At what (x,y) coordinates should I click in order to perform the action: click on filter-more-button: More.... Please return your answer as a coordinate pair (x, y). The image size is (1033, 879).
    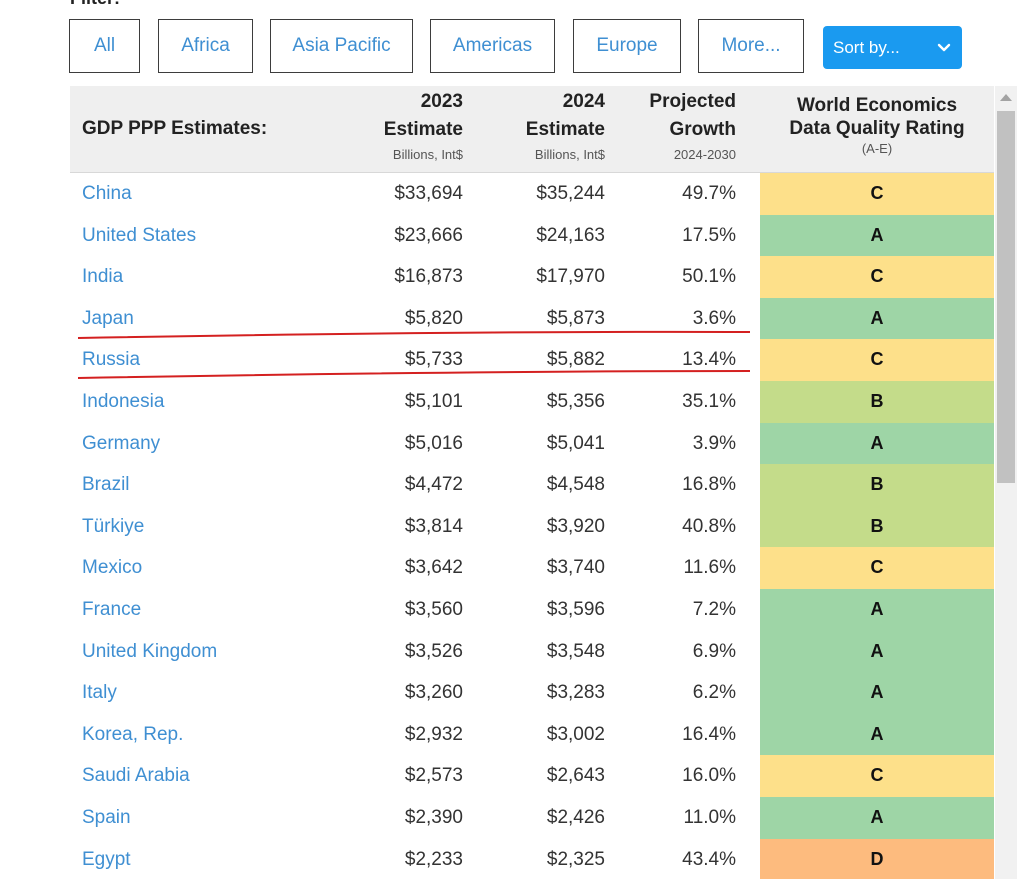
    Looking at the image, I should click on (751, 46).